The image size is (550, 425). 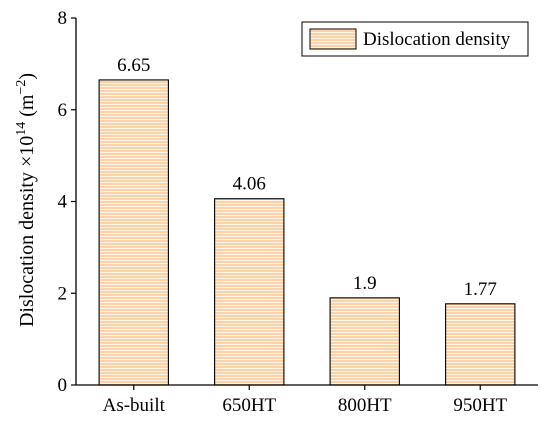 What do you see at coordinates (364, 341) in the screenshot?
I see `bar-800ht` at bounding box center [364, 341].